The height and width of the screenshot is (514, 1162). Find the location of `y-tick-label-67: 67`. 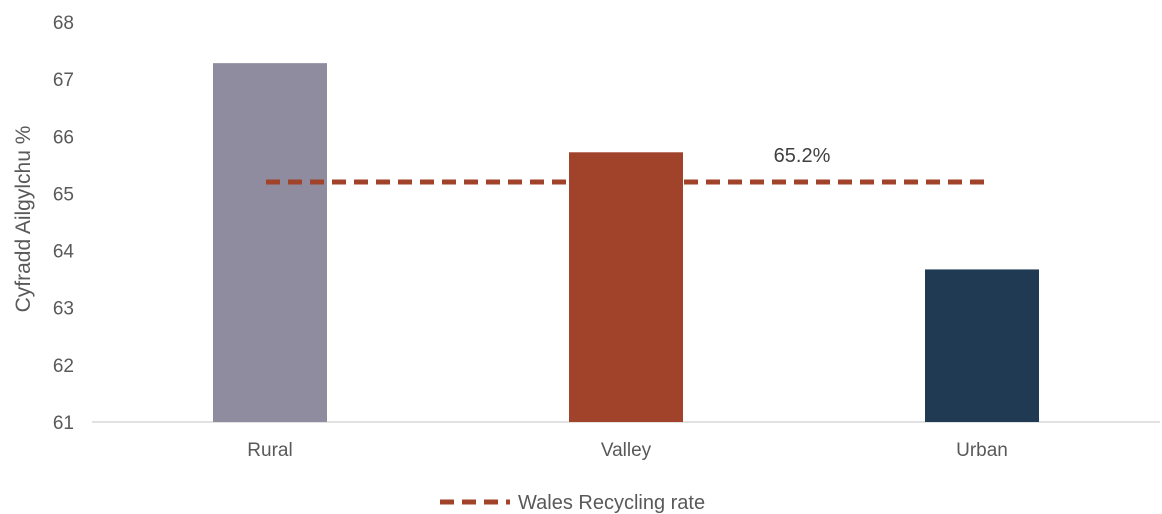

y-tick-label-67: 67 is located at coordinates (63, 80).